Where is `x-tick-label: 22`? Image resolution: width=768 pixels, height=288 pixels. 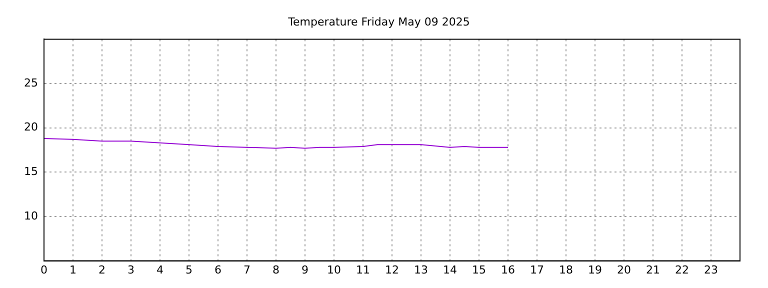
x-tick-label: 22 is located at coordinates (682, 269).